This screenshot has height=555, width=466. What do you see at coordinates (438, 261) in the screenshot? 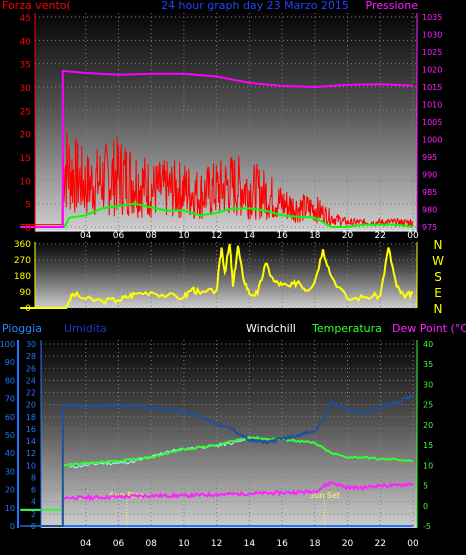
I see `compass-label: W` at bounding box center [438, 261].